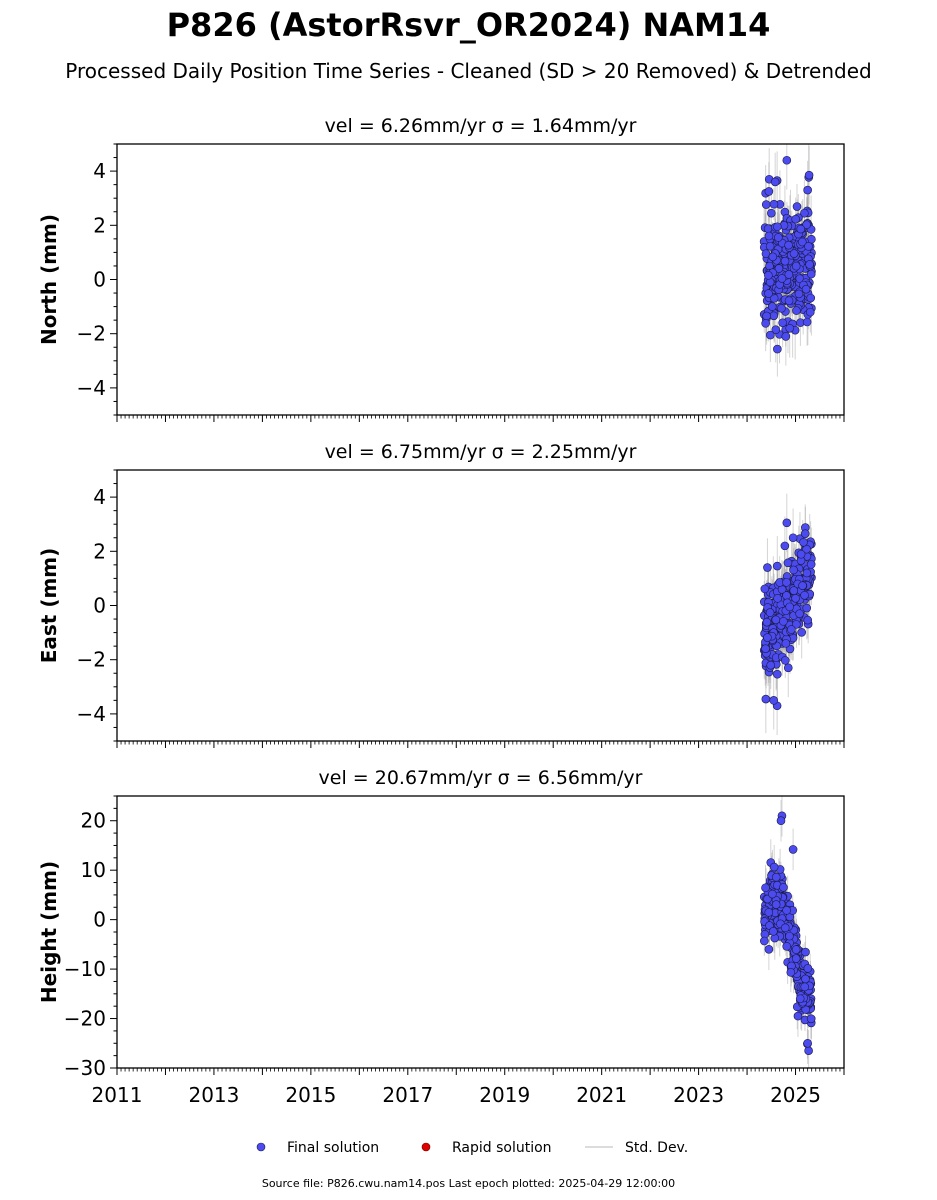  What do you see at coordinates (117, 1095) in the screenshot?
I see `height-x-tick-label: 2011` at bounding box center [117, 1095].